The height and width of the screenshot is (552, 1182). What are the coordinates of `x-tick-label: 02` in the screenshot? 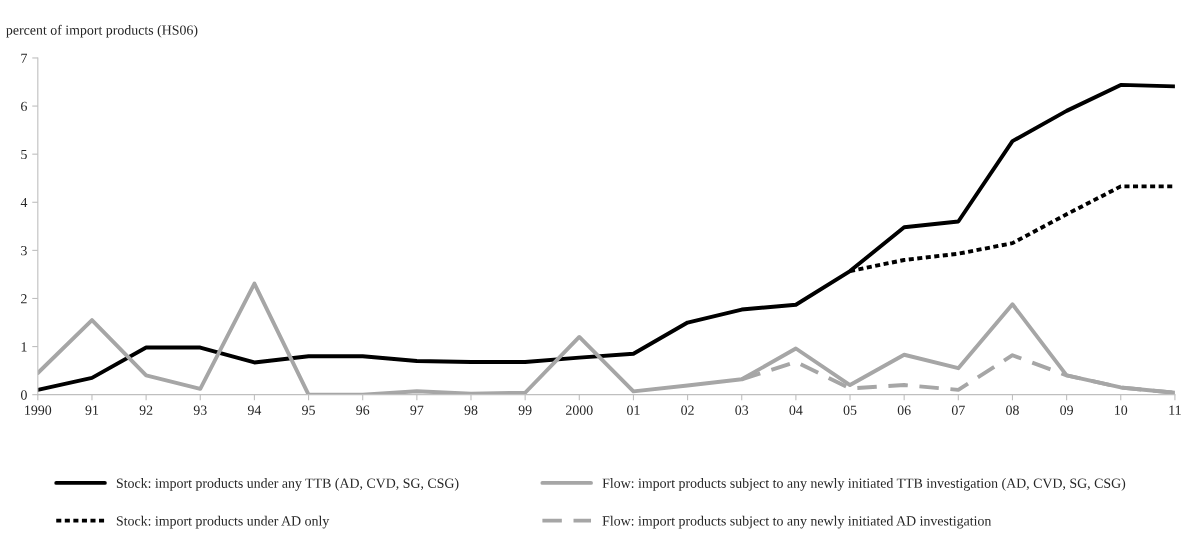 It's located at (687, 410).